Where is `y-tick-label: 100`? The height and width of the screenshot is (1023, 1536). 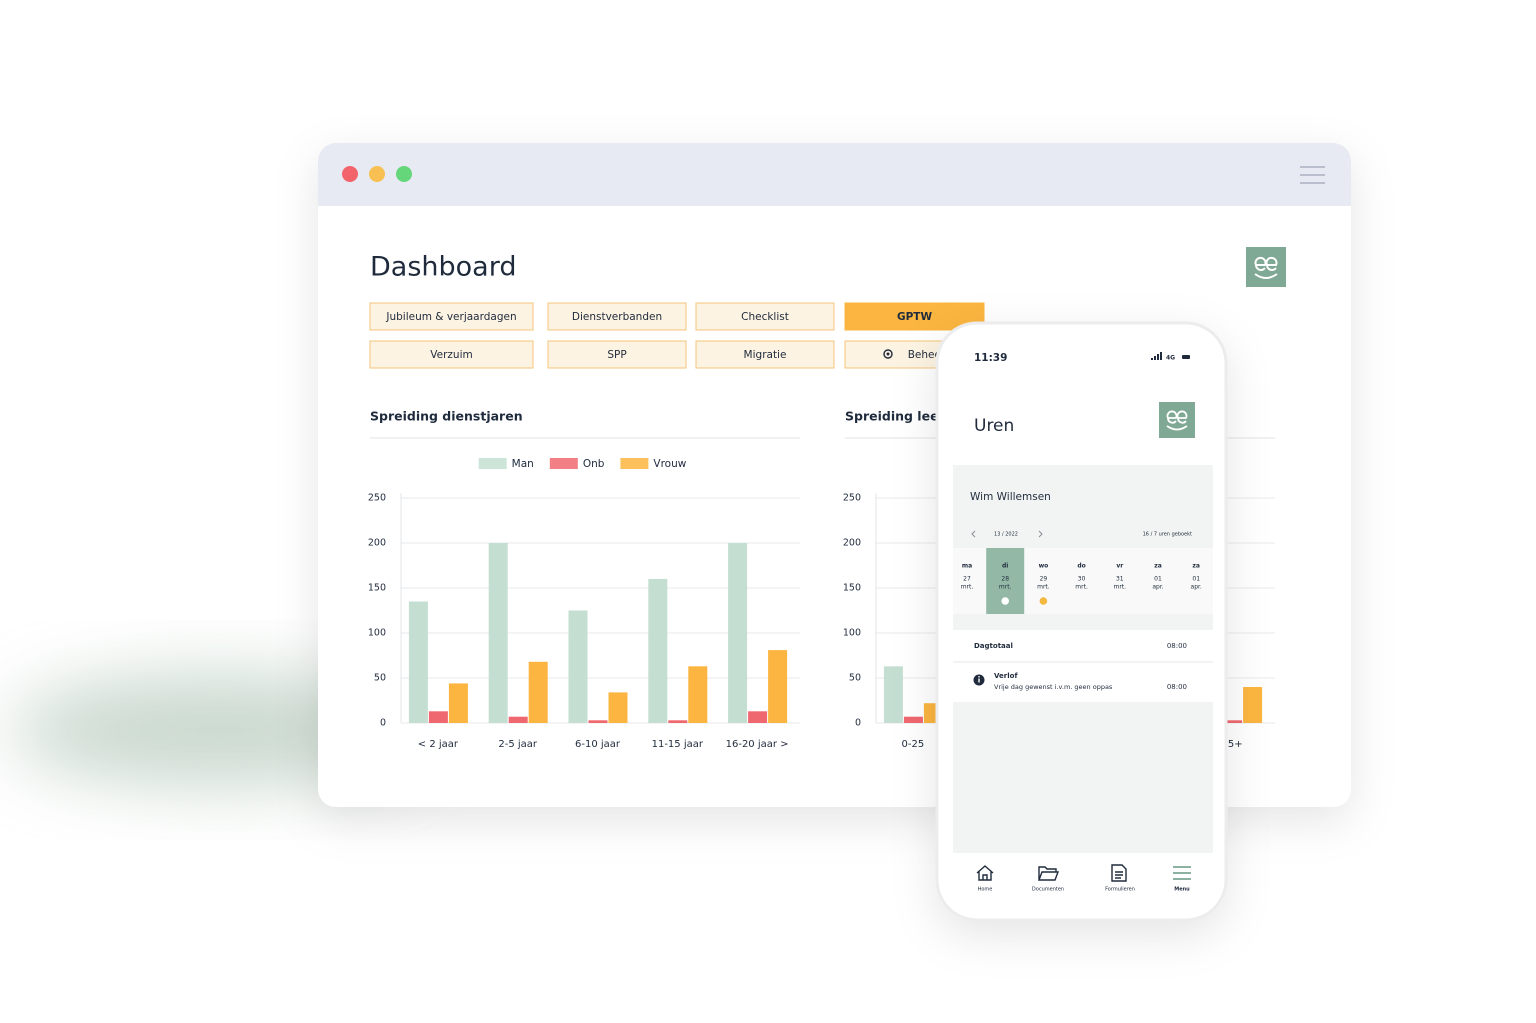 y-tick-label: 100 is located at coordinates (852, 633).